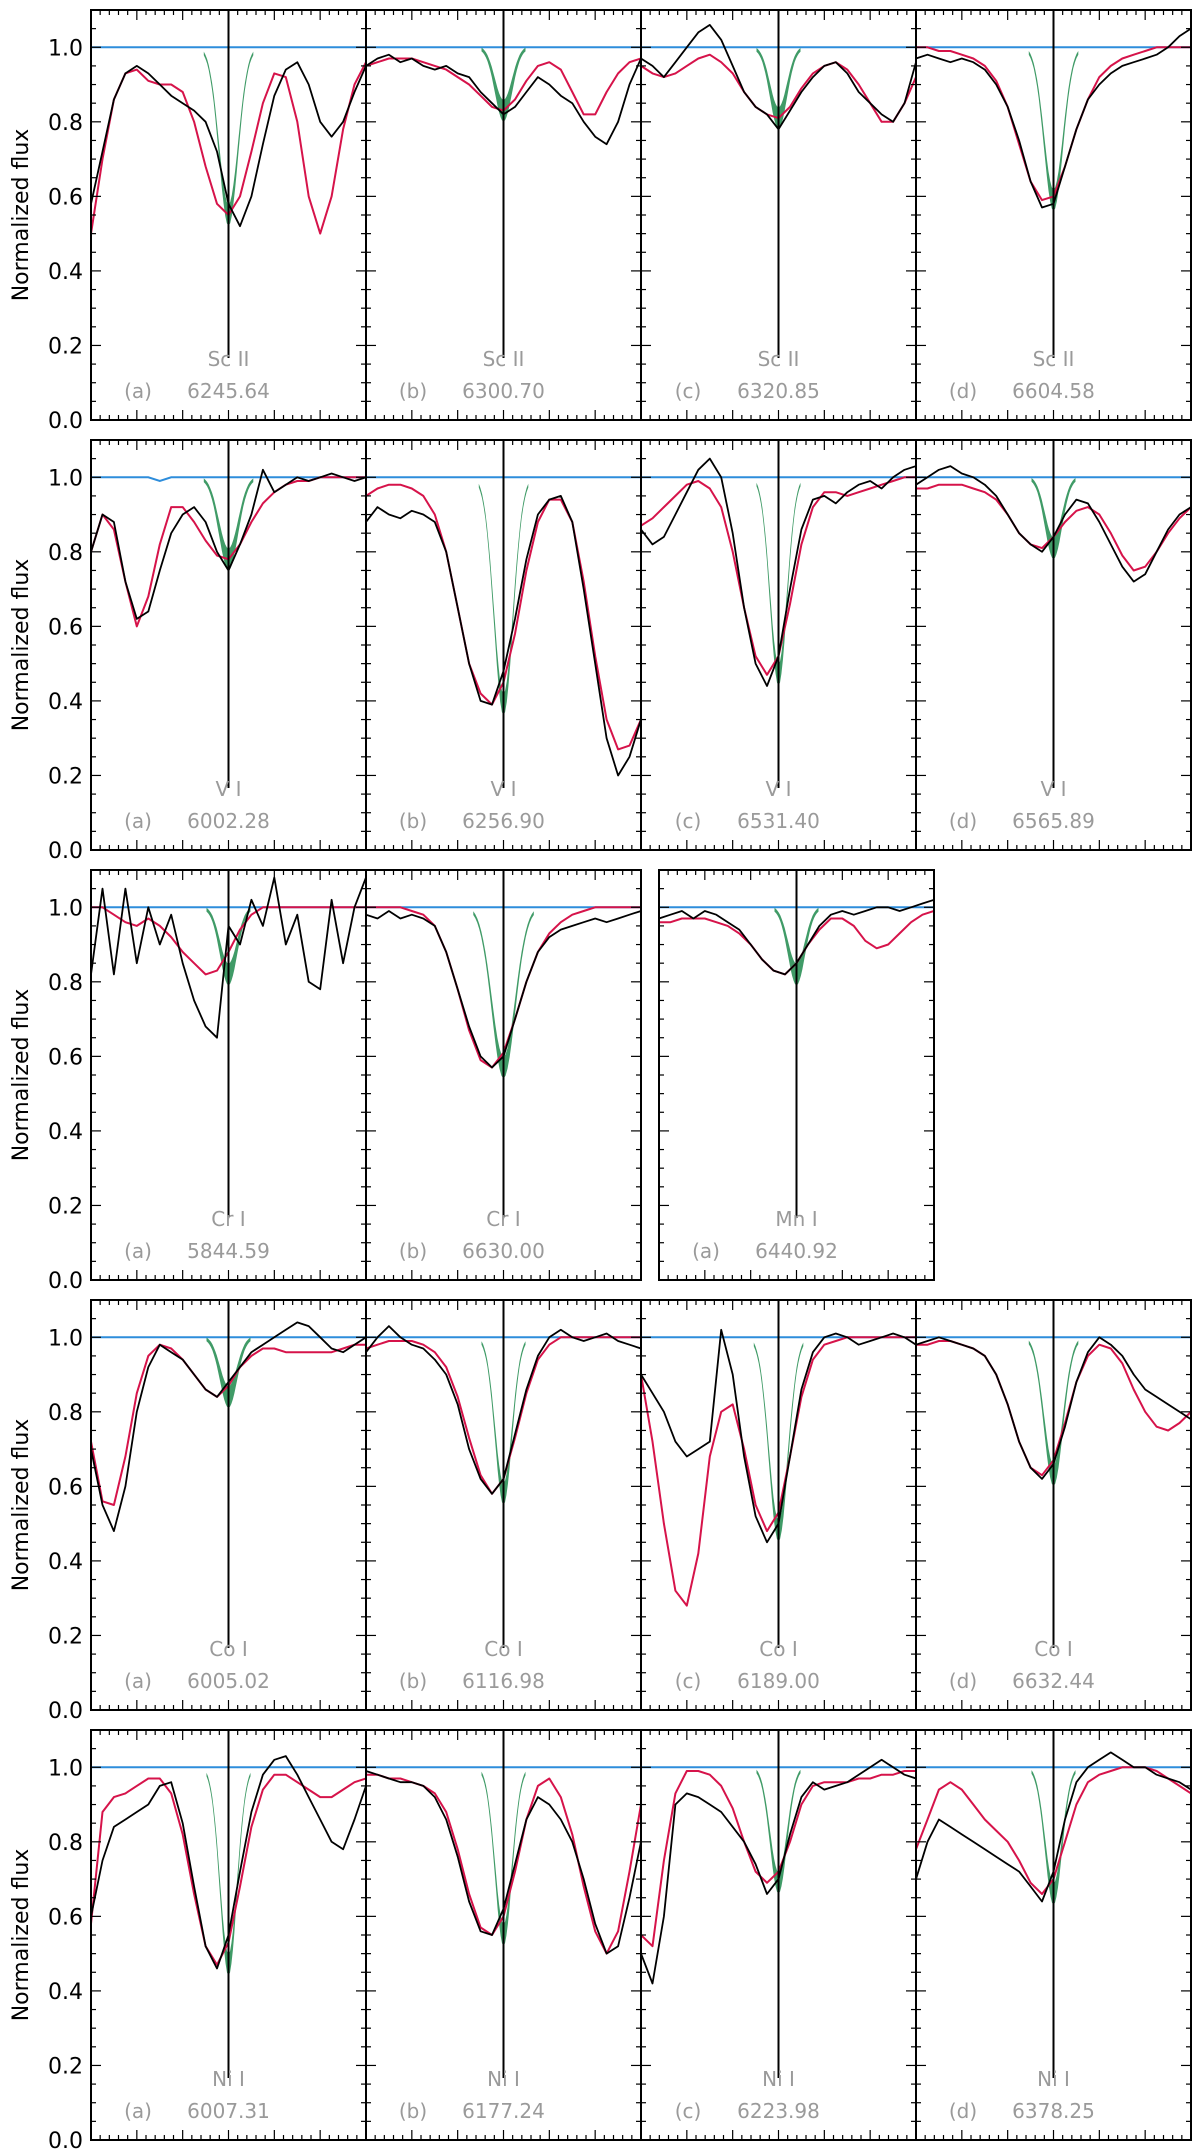 The height and width of the screenshot is (2153, 1200). Describe the element at coordinates (1053, 2111) in the screenshot. I see `wavelength-label: 6378.25` at that location.